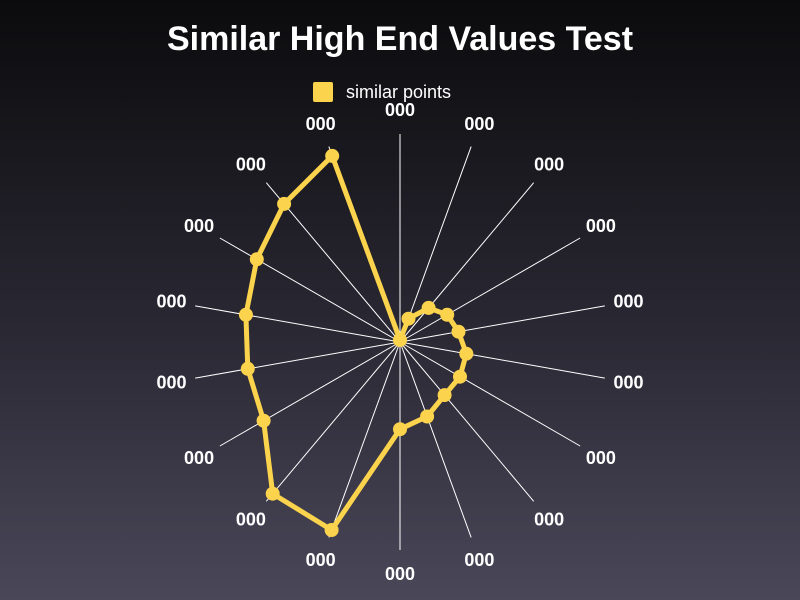 The height and width of the screenshot is (600, 800). I want to click on legend: similar points, so click(382, 92).